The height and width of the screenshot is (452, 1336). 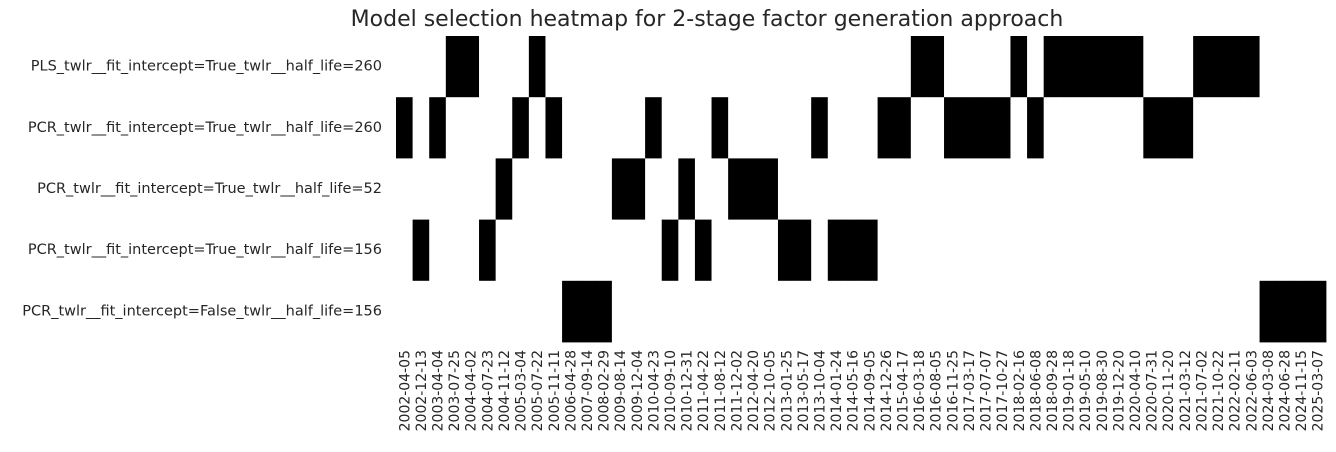 I want to click on x-tick-label: 2010-09-10, so click(x=671, y=390).